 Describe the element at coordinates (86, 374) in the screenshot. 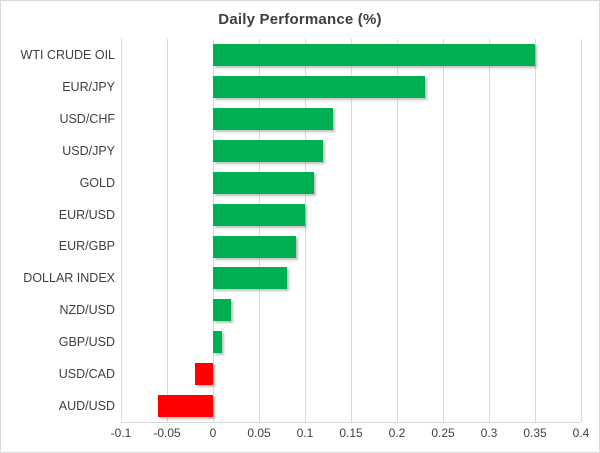

I see `category-label: USD/CAD` at that location.